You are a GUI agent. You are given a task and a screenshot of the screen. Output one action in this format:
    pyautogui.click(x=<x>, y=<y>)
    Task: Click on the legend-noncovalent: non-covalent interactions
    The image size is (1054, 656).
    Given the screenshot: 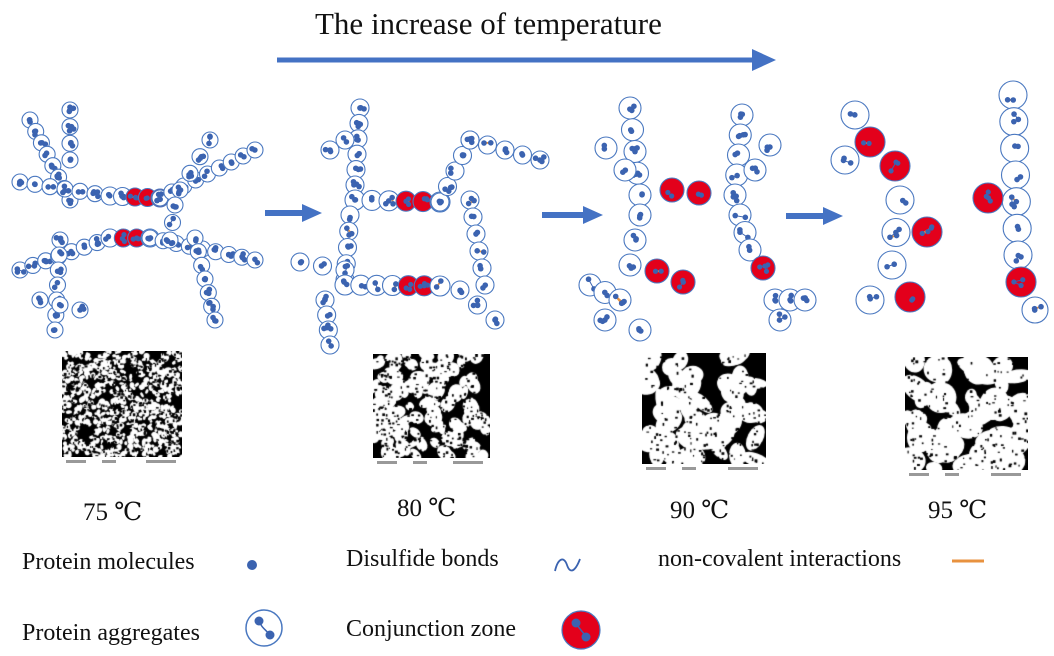 What is the action you would take?
    pyautogui.click(x=780, y=559)
    